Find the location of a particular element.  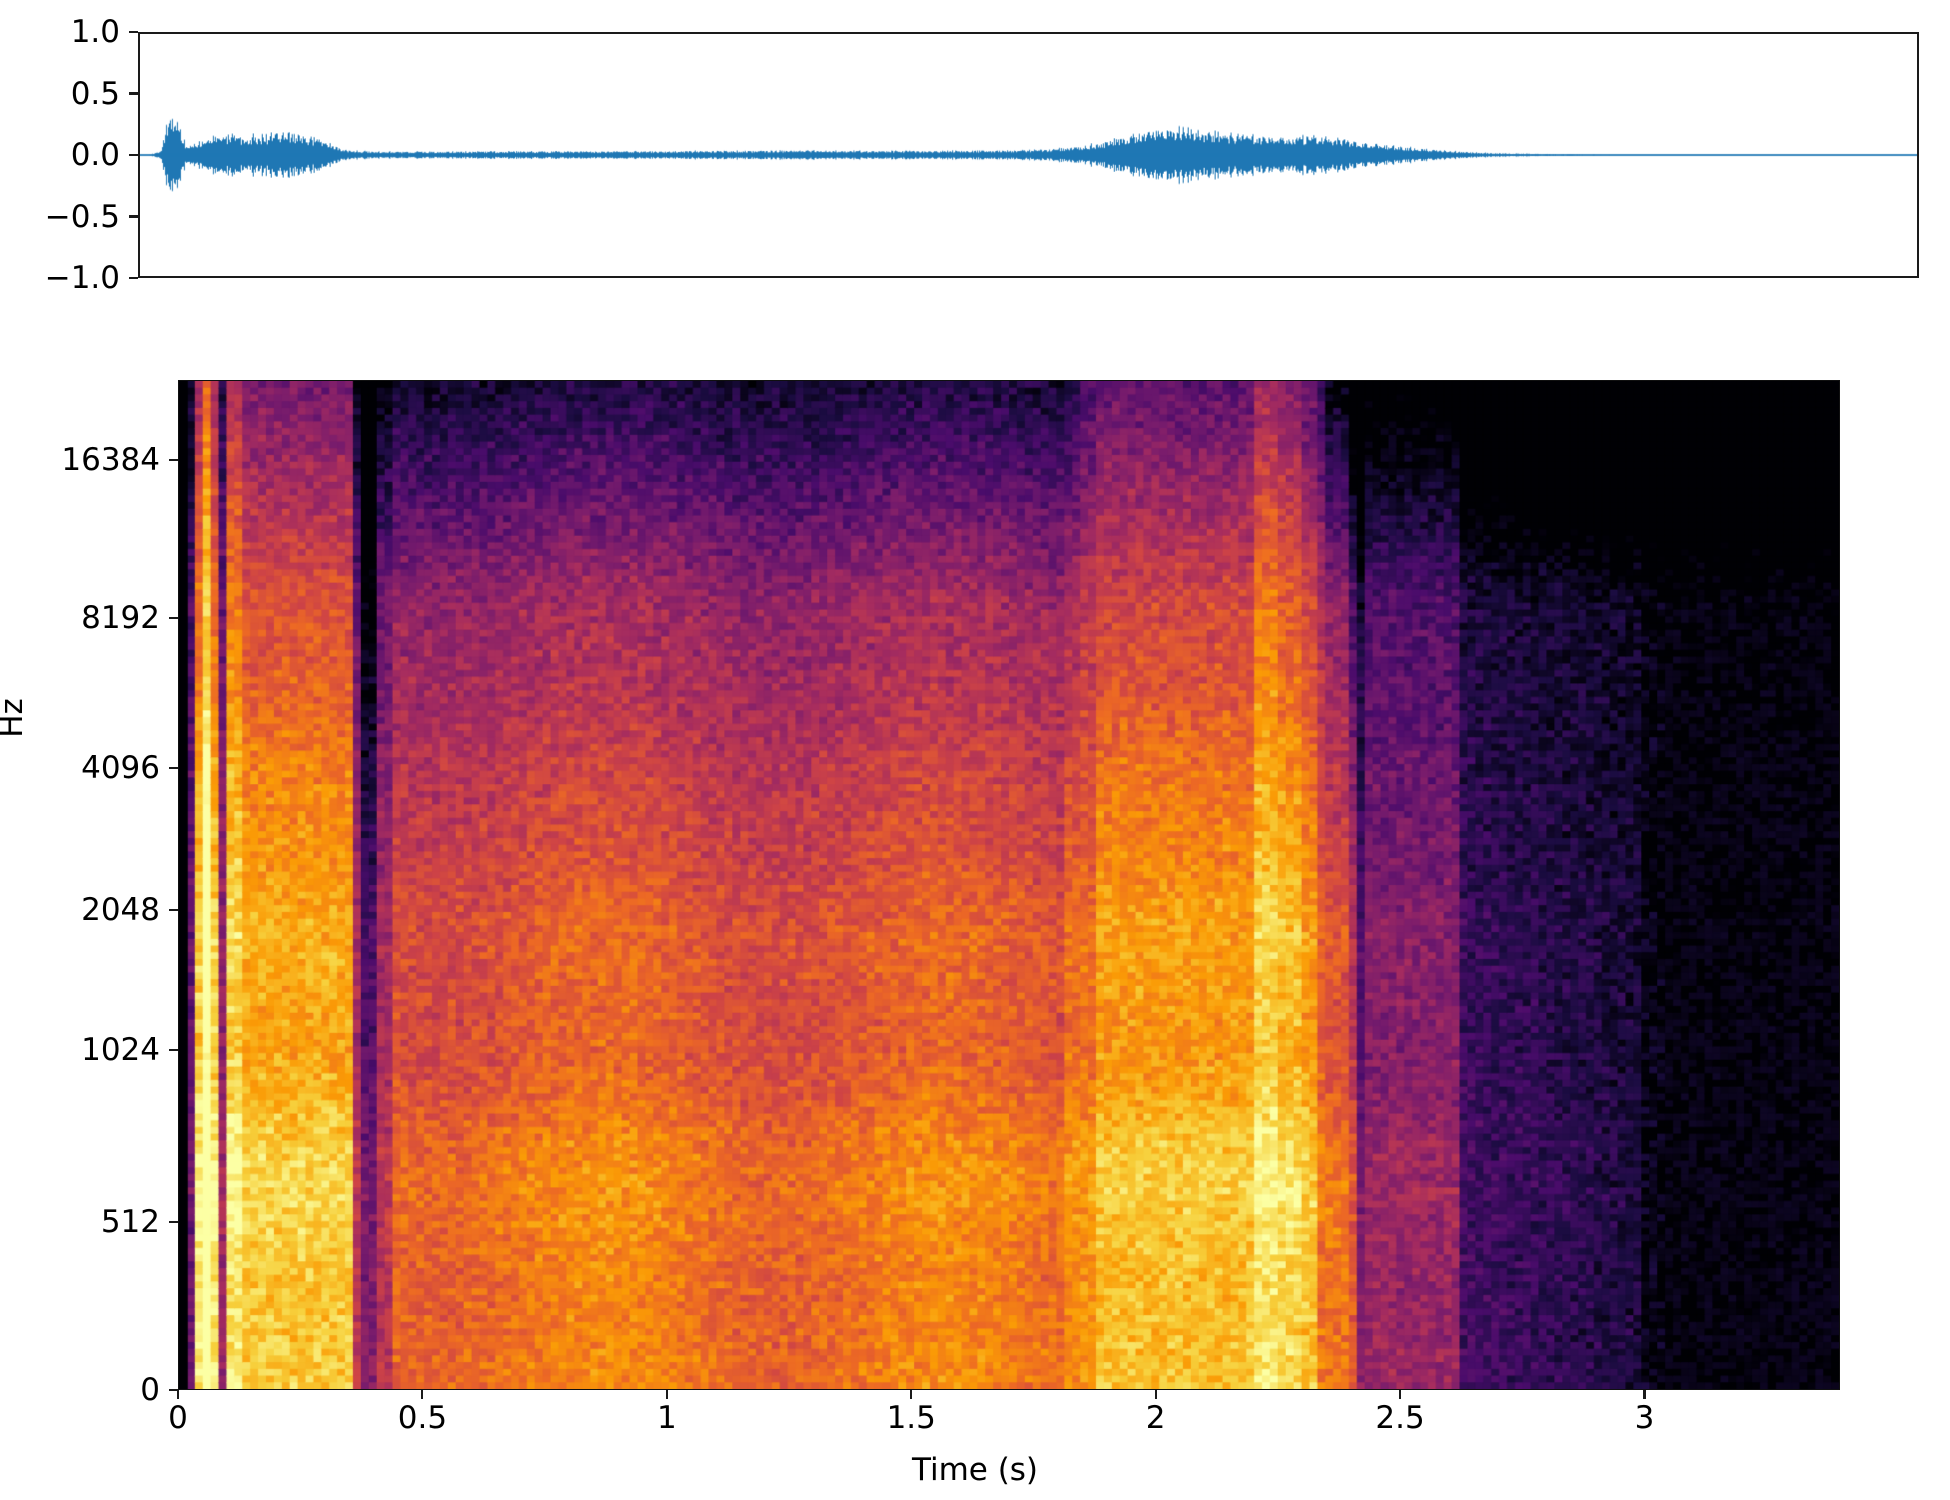

spectrogram-xtick-label: 3 is located at coordinates (1644, 1418).